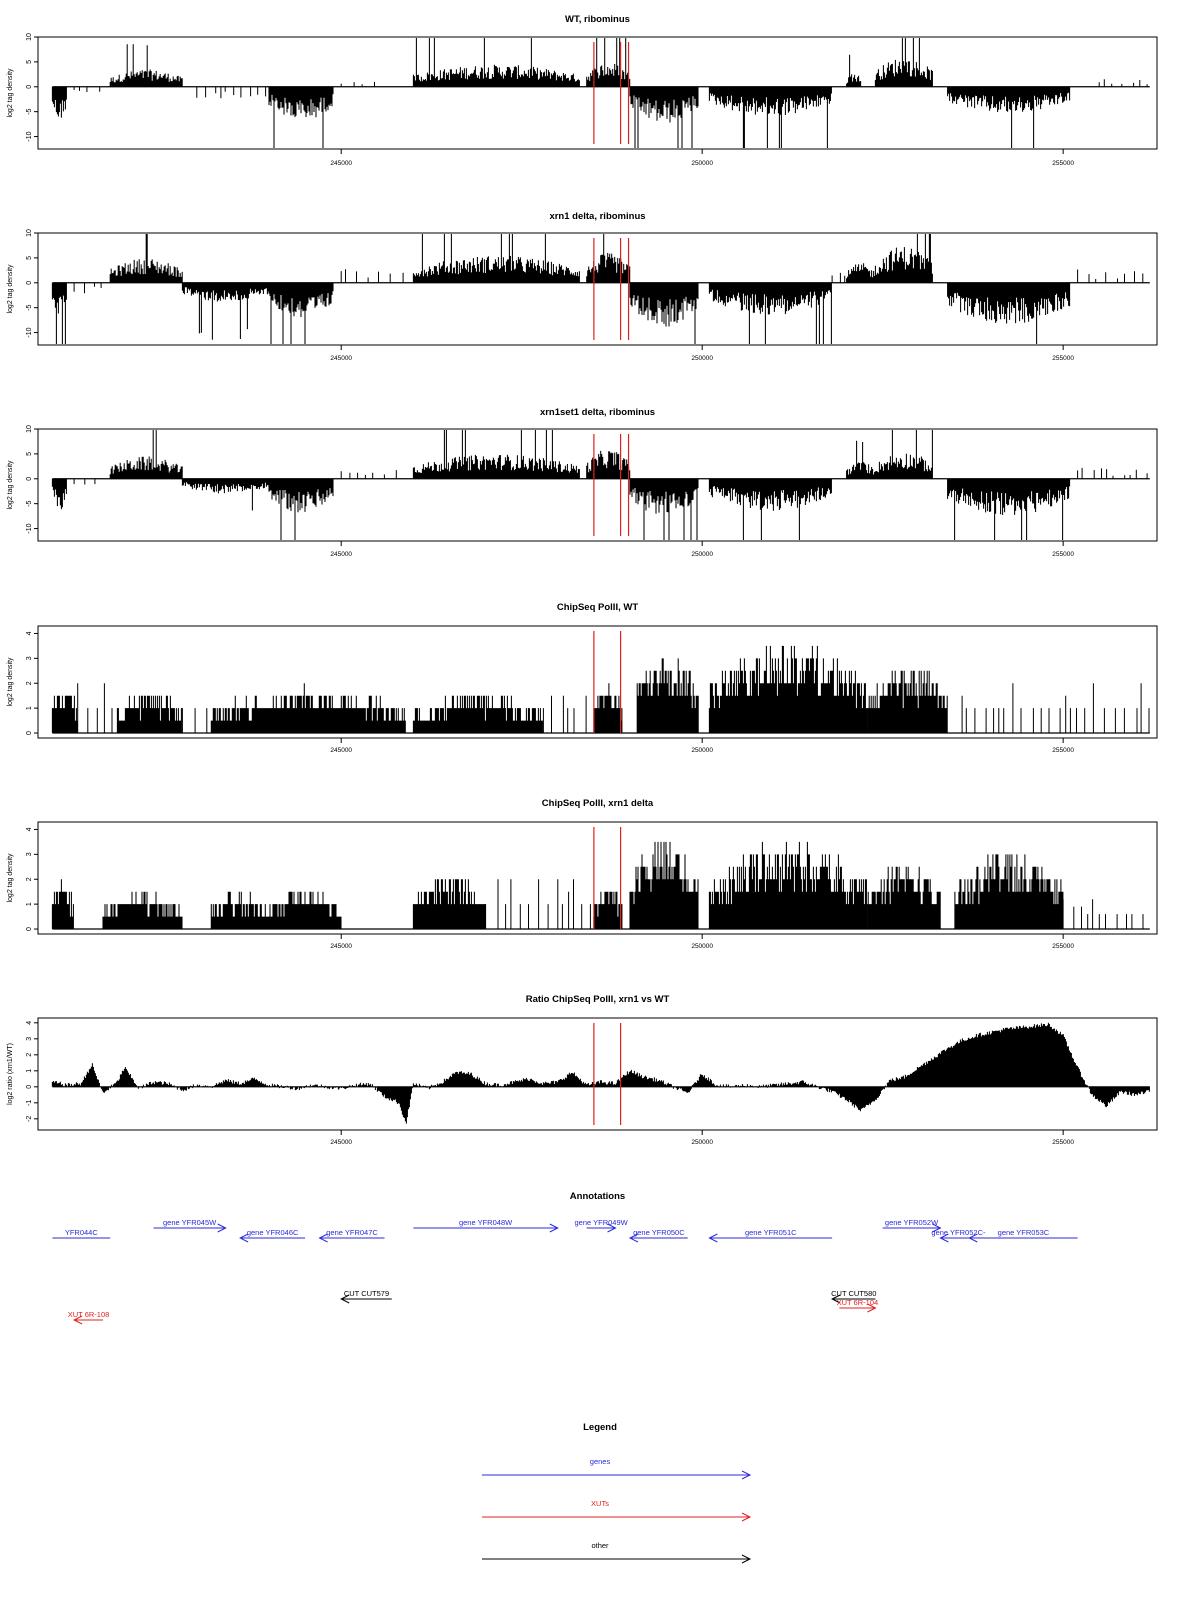 Image resolution: width=1200 pixels, height=1600 pixels. What do you see at coordinates (600, 1503) in the screenshot?
I see `legend-entry-label: XUTs` at bounding box center [600, 1503].